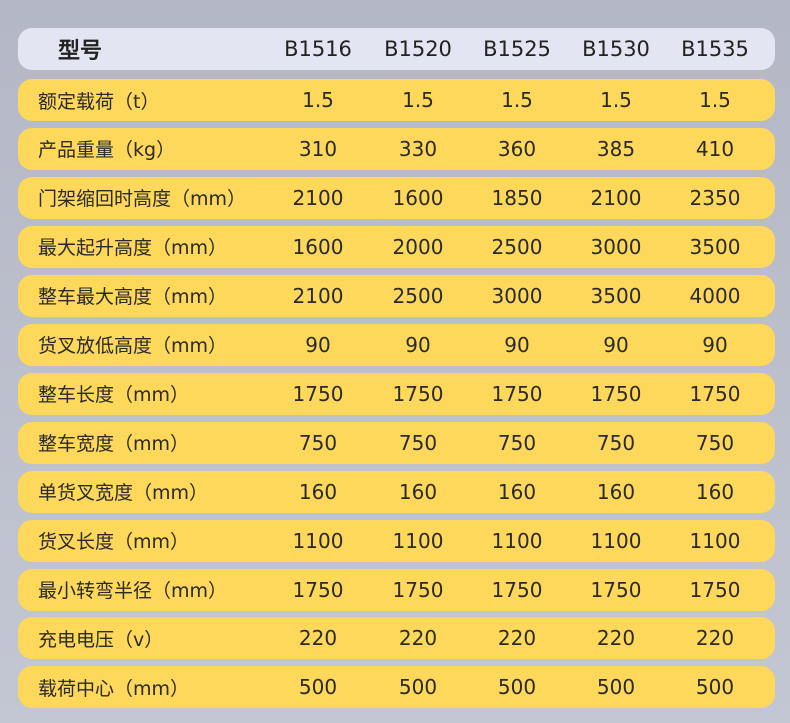 This screenshot has height=723, width=790. I want to click on table-row: 货叉长度（mm） 1100 1100 1100 1100 1100, so click(396, 540).